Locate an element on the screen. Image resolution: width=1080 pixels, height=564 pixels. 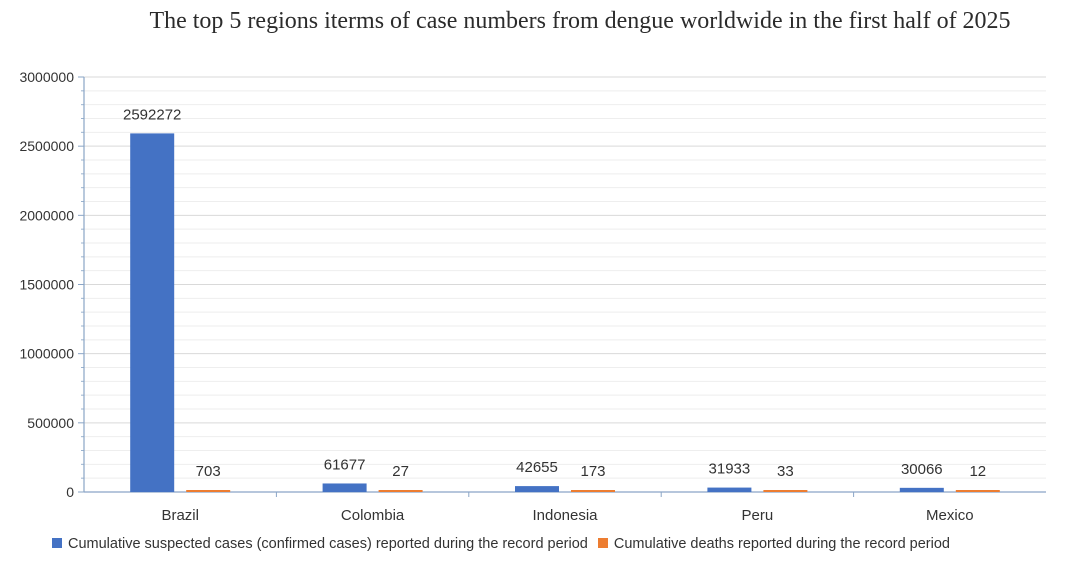
legend-swatch-deaths is located at coordinates (602, 543).